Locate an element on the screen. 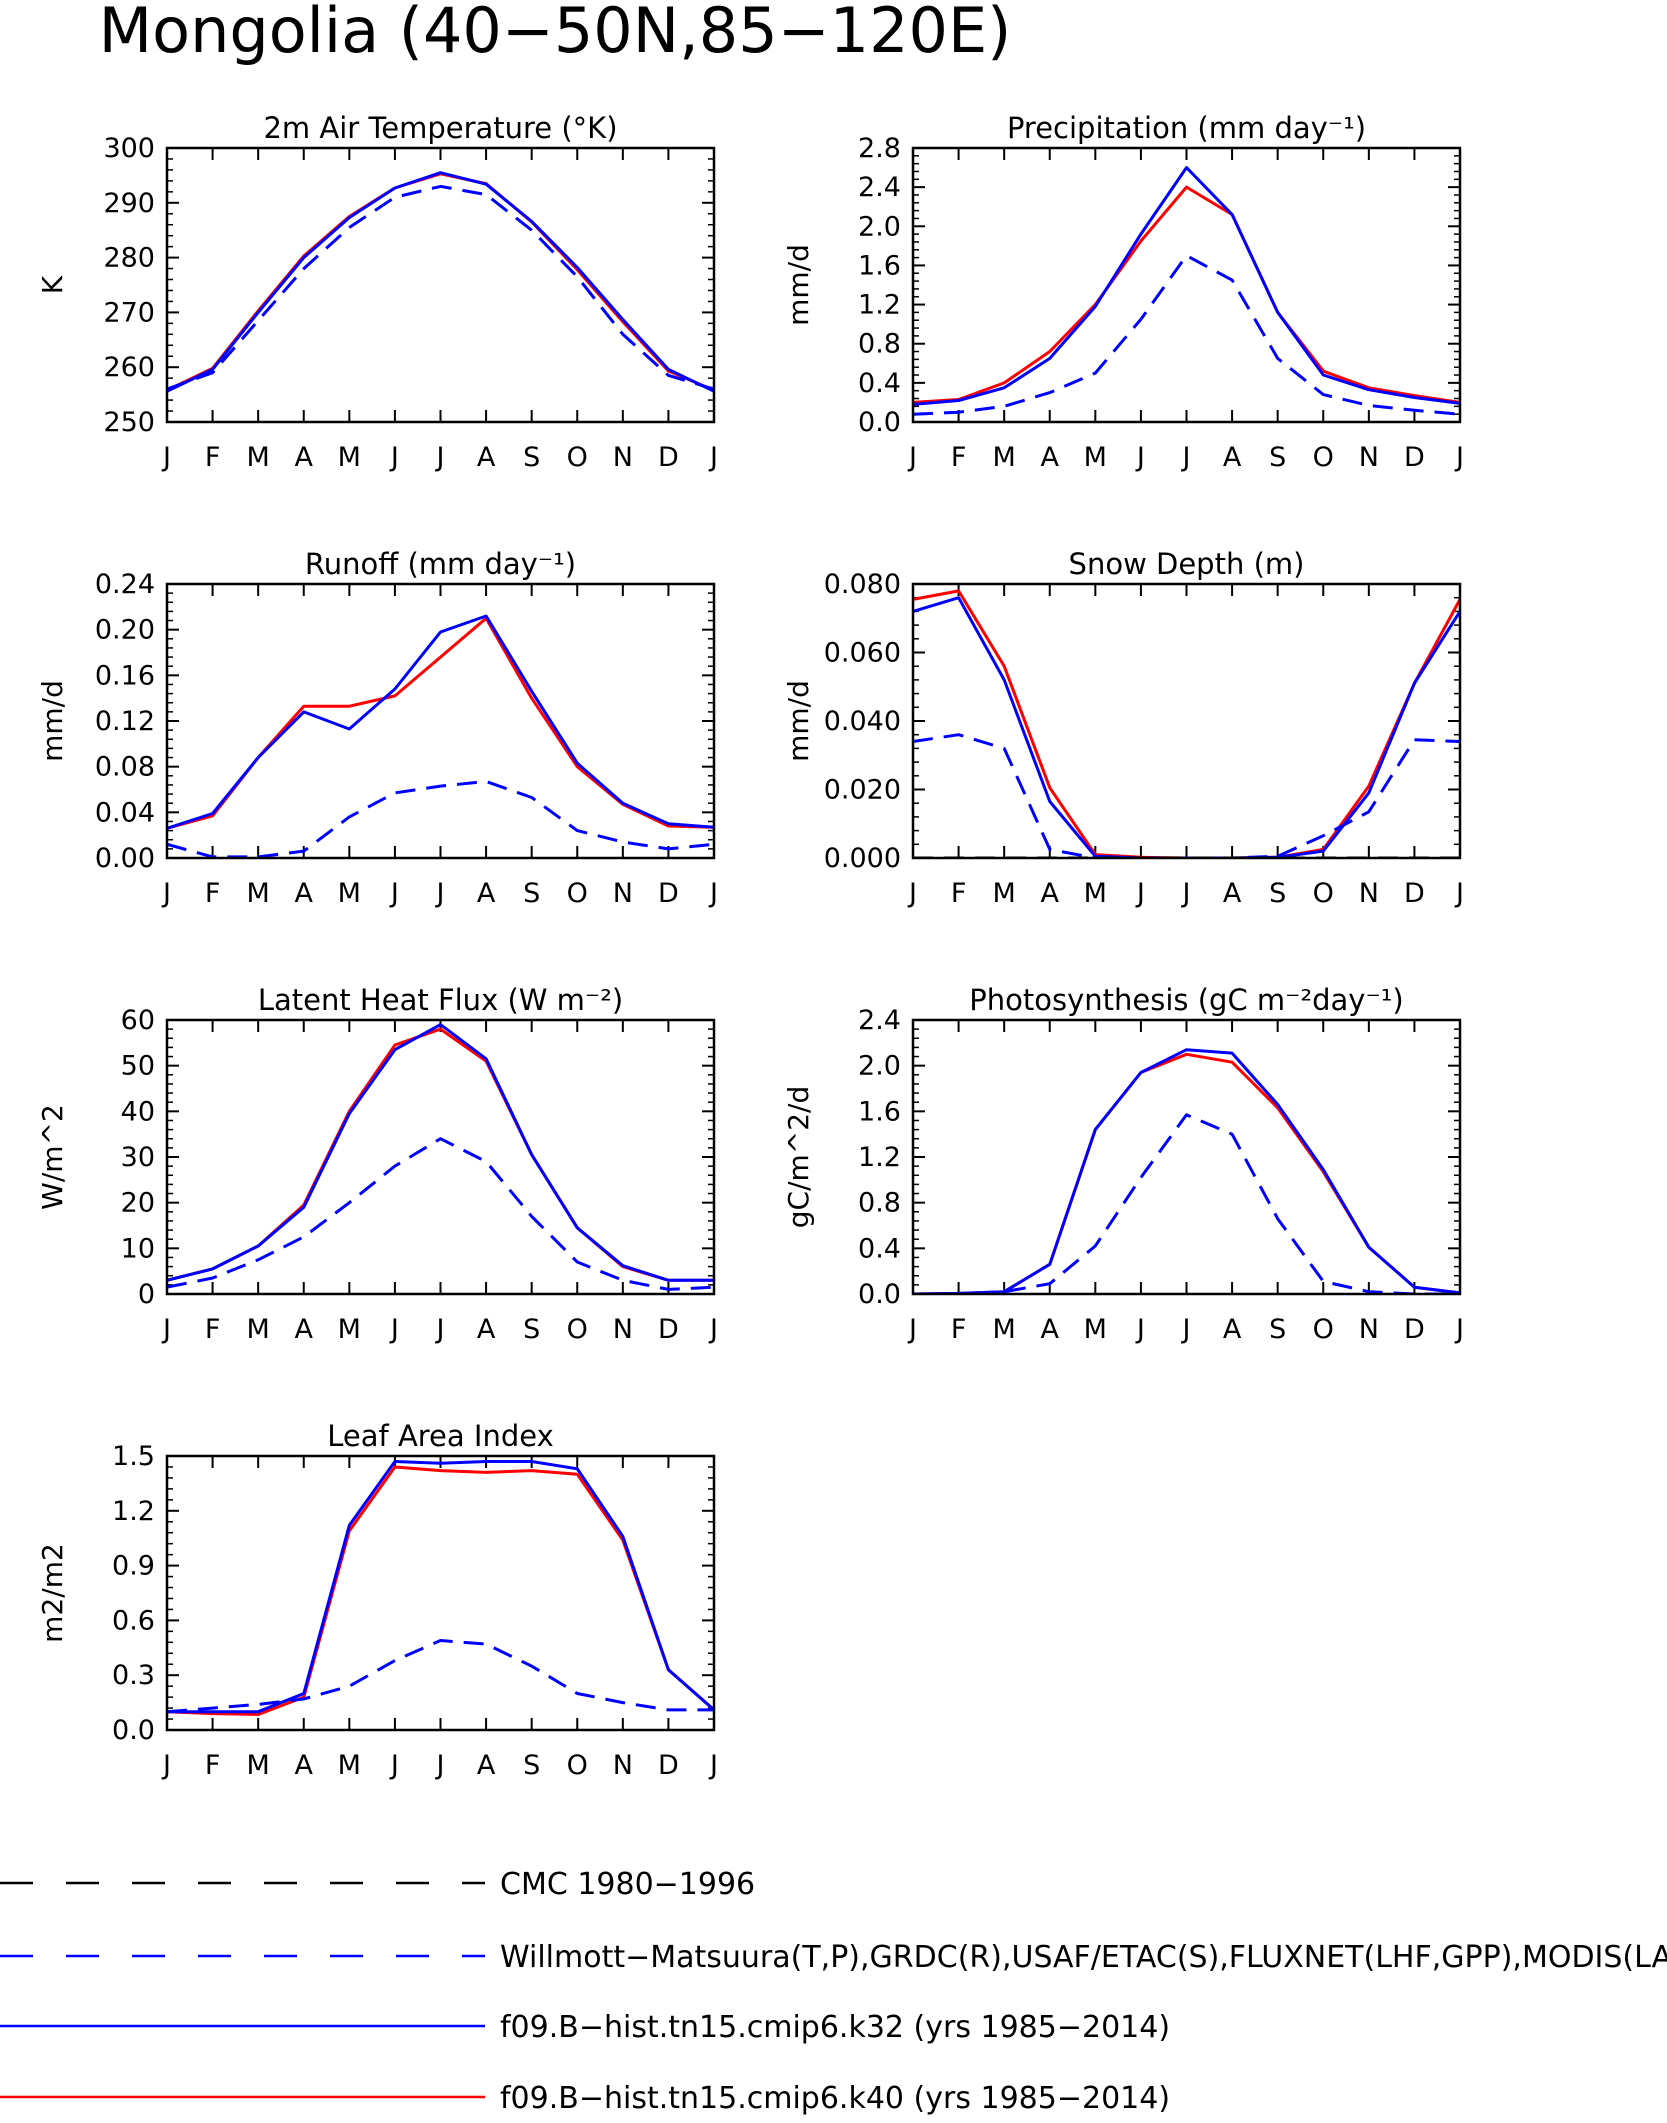 Image resolution: width=1667 pixels, height=2123 pixels. panel-5-xtick-label: D is located at coordinates (668, 1329).